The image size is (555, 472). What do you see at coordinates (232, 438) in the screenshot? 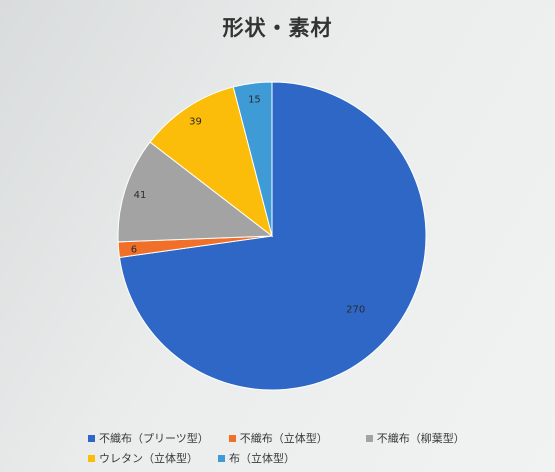
I see `legend-swatch-nonwoven-3d` at bounding box center [232, 438].